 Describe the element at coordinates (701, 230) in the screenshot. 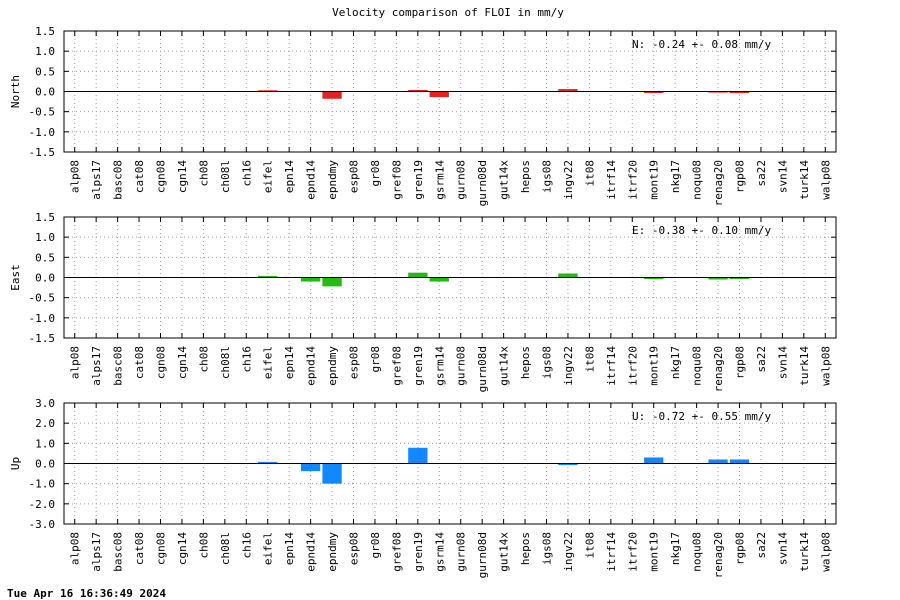

I see `stat-annotation: E: -0.38 +- 0.10 mm/y` at that location.